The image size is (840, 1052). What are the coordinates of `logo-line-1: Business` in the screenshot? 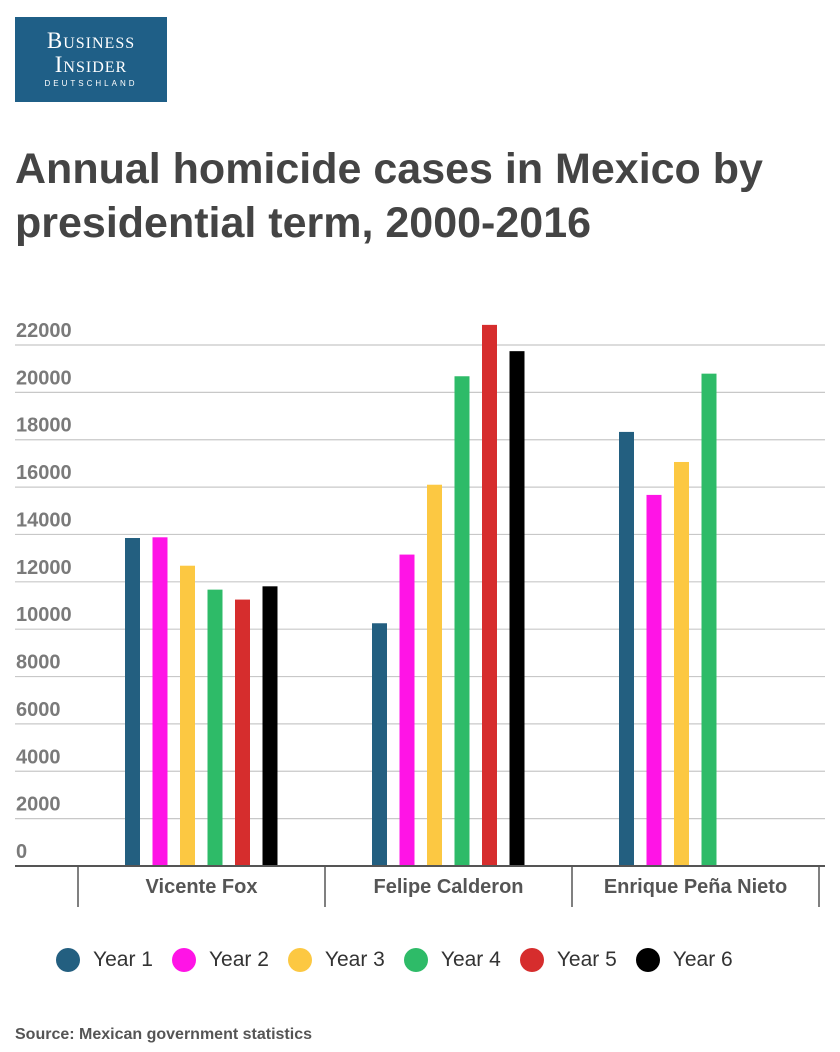 It's located at (91, 40).